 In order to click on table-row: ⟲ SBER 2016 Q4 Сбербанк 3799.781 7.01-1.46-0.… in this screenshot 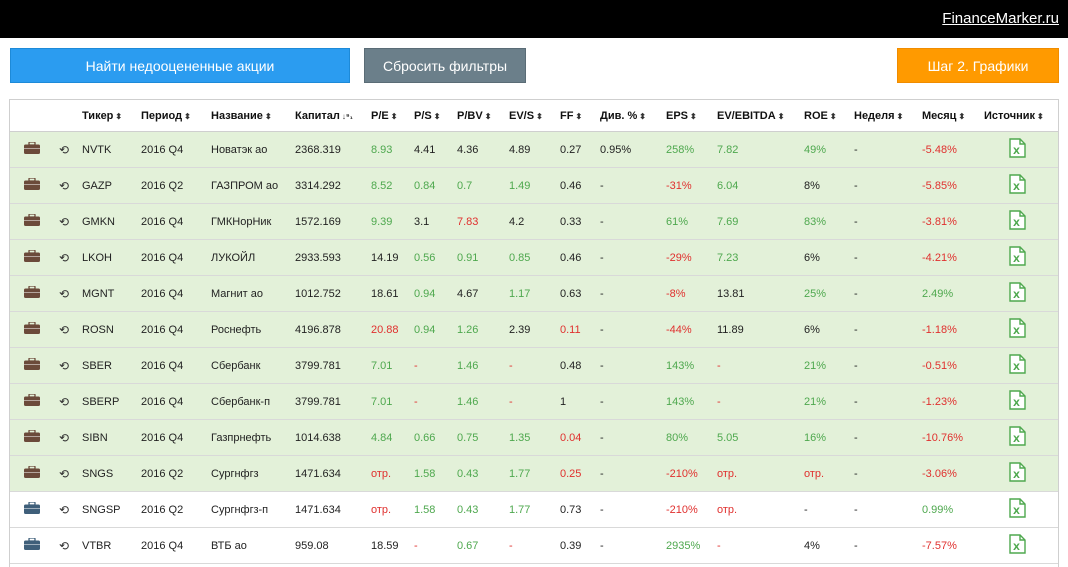, I will do `click(534, 365)`.